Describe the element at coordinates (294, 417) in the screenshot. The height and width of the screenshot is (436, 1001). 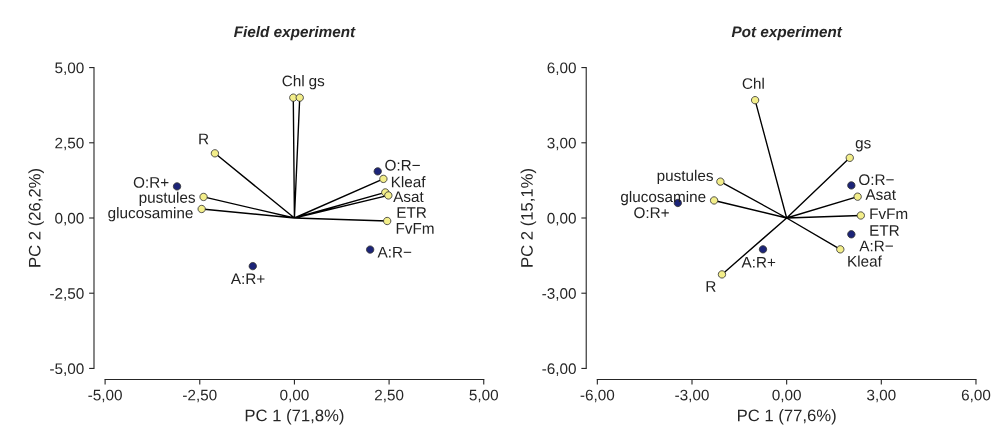
I see `x-axis-title: PC 1 (71,8%)` at that location.